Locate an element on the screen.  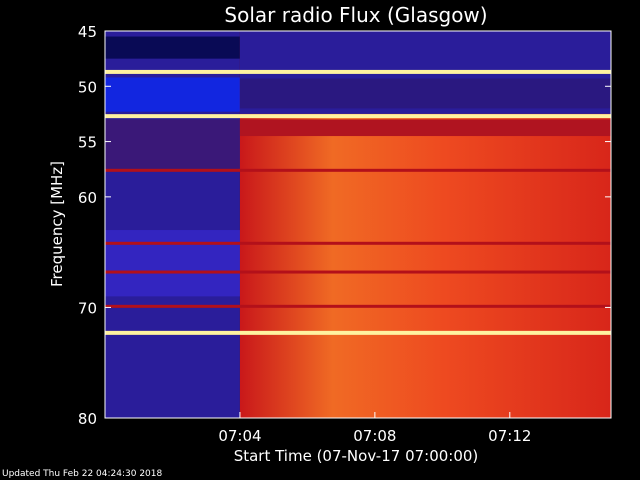
y-tick-label: 80 is located at coordinates (87, 419).